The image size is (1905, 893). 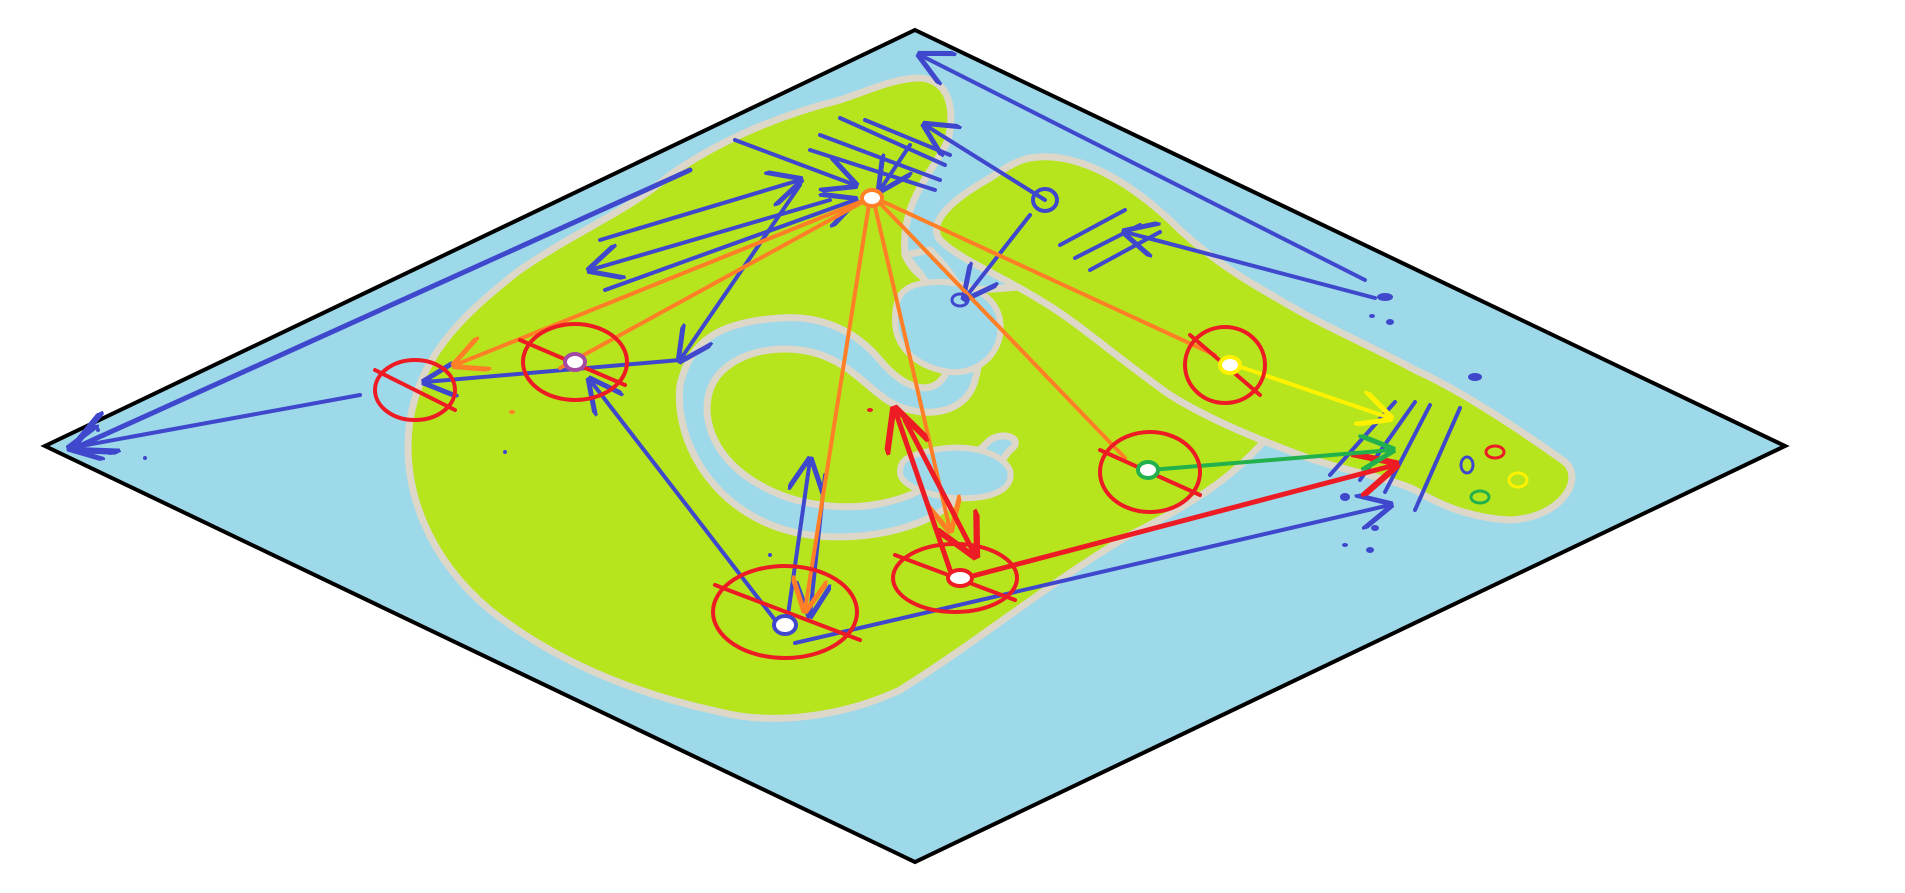 What do you see at coordinates (216, 420) in the screenshot?
I see `blue-arrow-west-edge` at bounding box center [216, 420].